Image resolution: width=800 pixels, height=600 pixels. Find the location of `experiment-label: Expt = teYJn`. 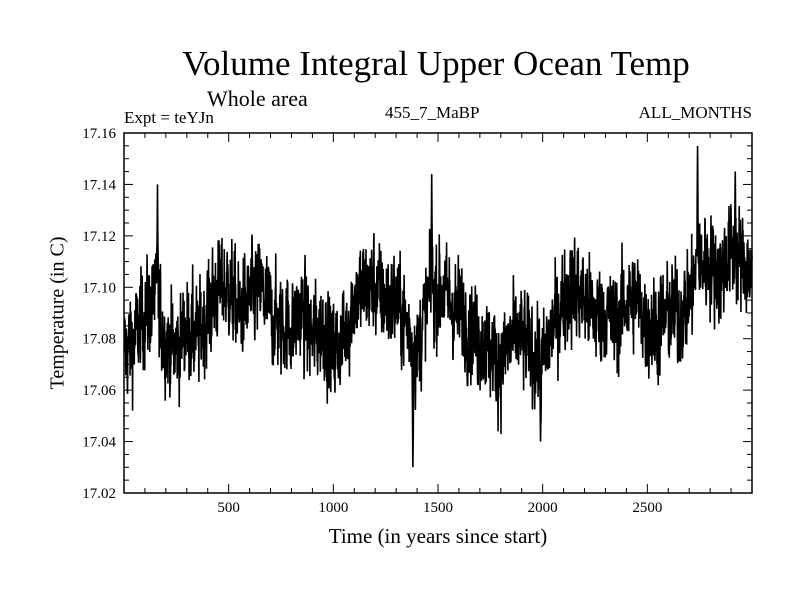

experiment-label: Expt = teYJn is located at coordinates (169, 117).